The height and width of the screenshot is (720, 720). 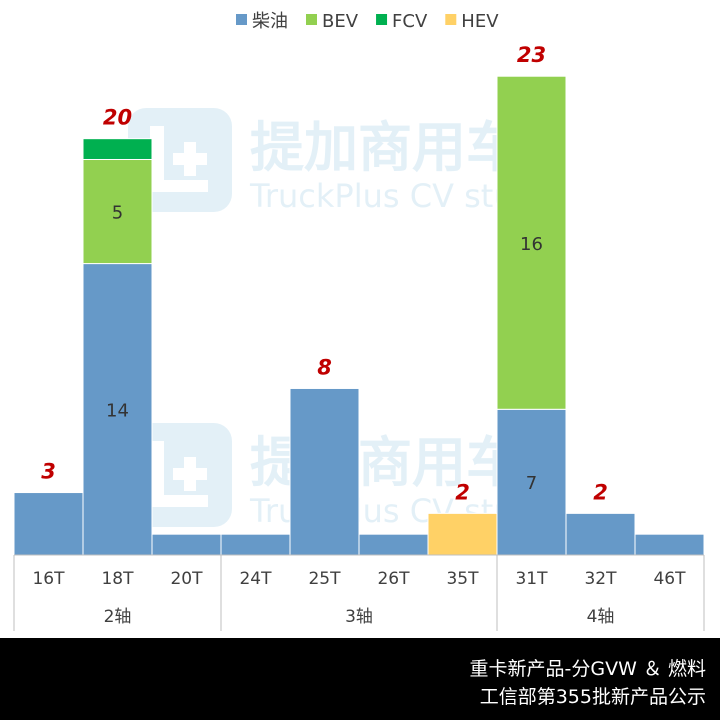 What do you see at coordinates (186, 579) in the screenshot?
I see `tick-label: 20T` at bounding box center [186, 579].